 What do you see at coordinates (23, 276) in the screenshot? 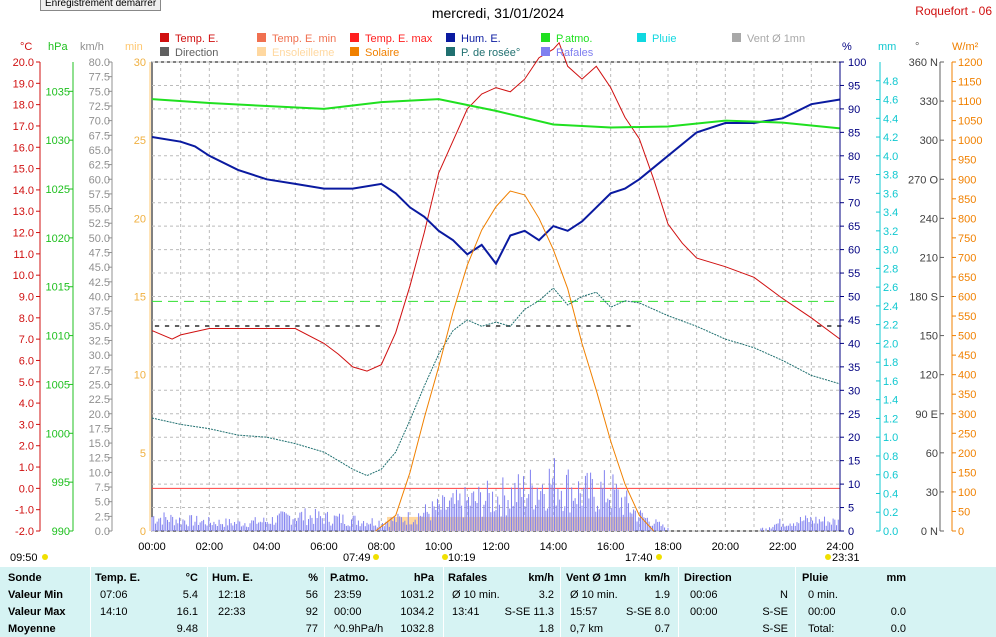
I see `temp-tick-label: 10.0` at bounding box center [23, 276].